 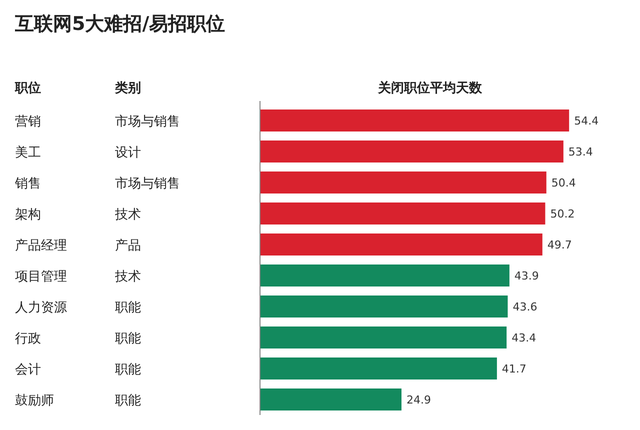 I want to click on data-label: 49.7, so click(x=559, y=245).